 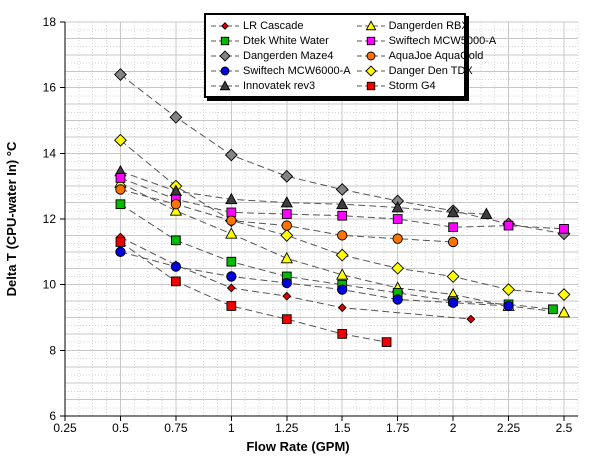 I want to click on series-line-storm-g4, so click(x=253, y=292).